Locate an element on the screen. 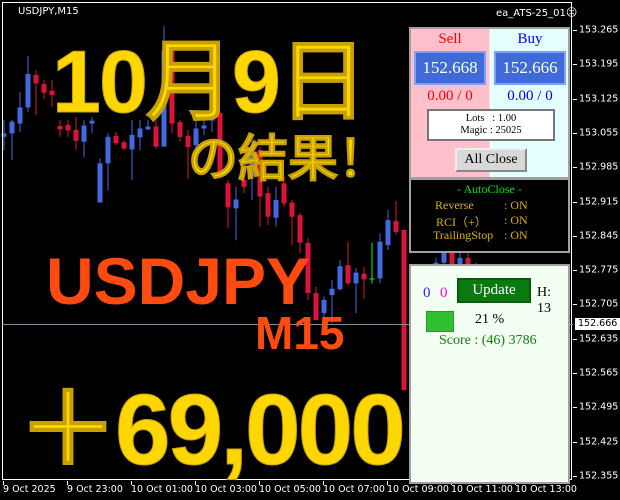  h-value: H: 13 is located at coordinates (544, 300).